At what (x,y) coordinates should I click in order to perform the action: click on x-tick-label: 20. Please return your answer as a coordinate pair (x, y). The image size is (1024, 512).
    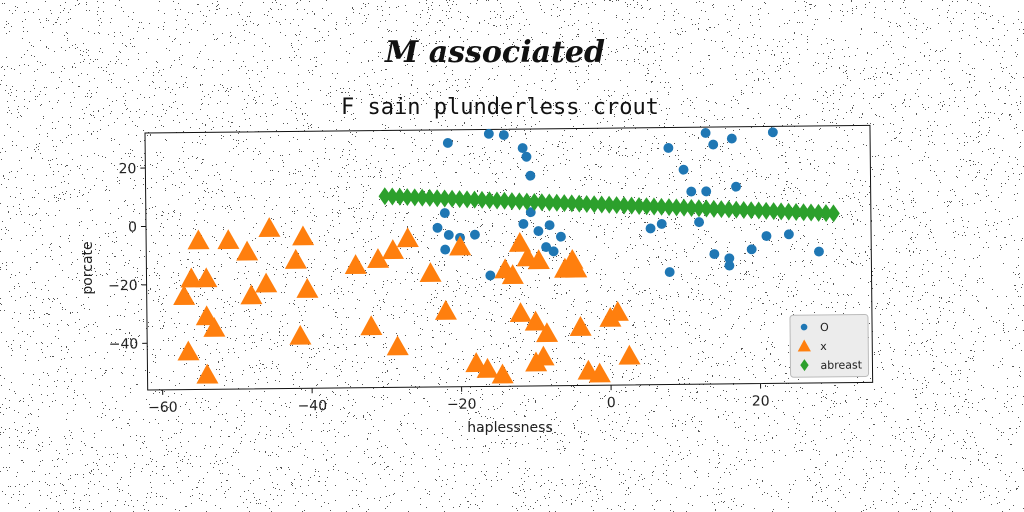
    Looking at the image, I should click on (761, 401).